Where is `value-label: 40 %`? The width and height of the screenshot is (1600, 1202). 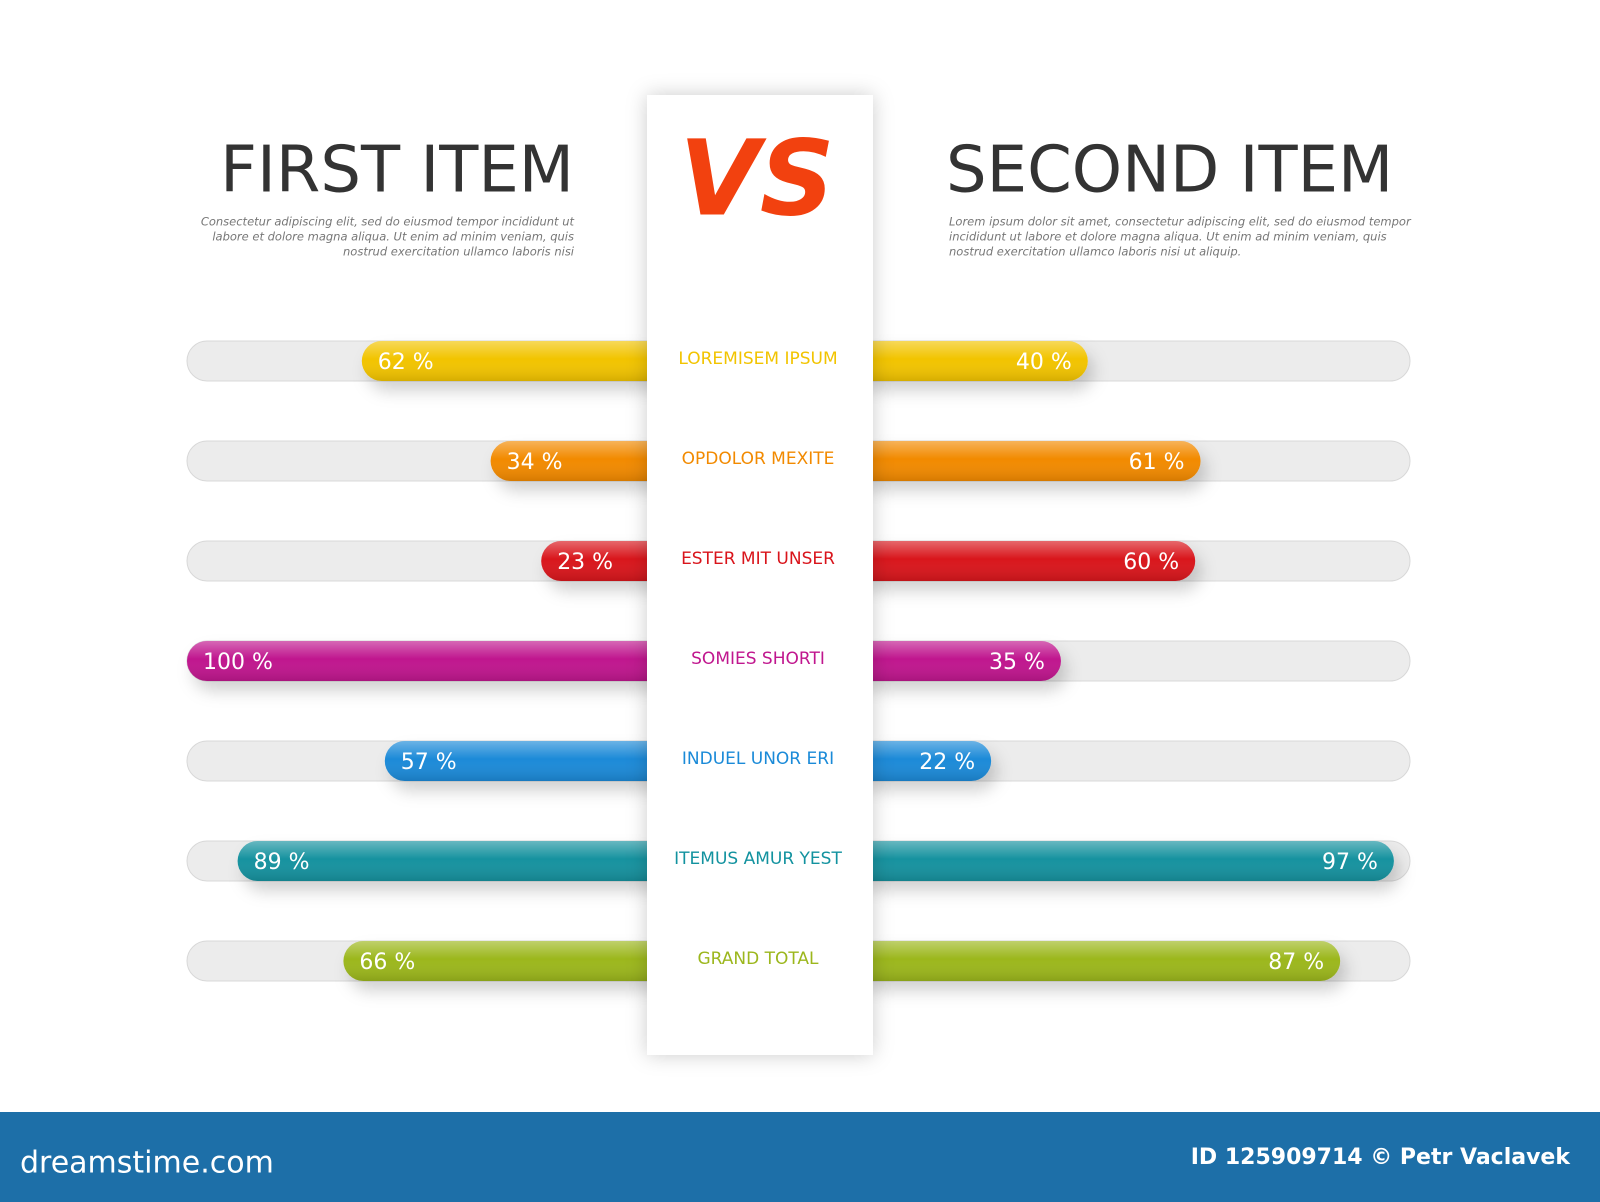 value-label: 40 % is located at coordinates (1044, 362).